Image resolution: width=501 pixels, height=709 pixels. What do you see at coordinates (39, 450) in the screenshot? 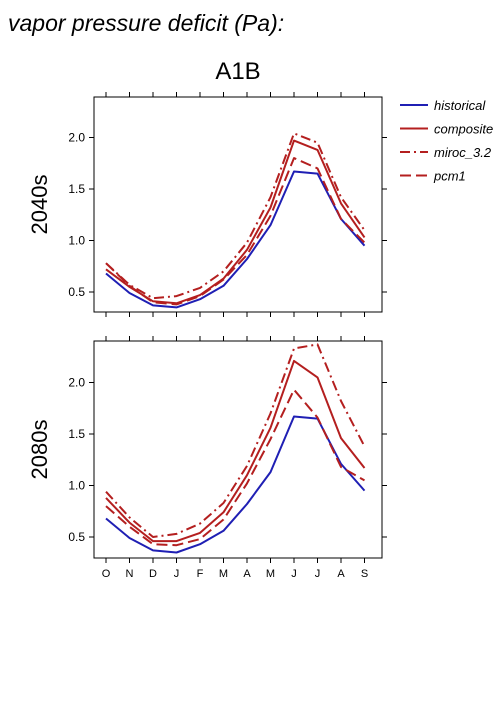
I see `panel-label: 2080s` at bounding box center [39, 450].